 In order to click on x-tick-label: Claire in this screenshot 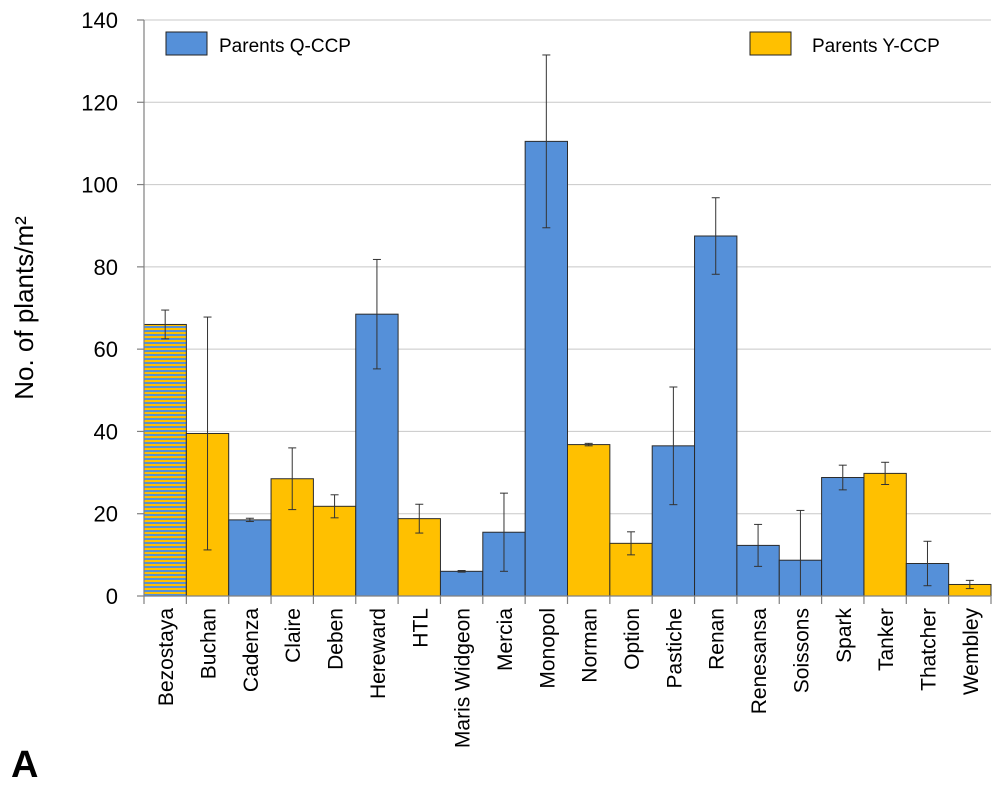, I will do `click(293, 635)`.